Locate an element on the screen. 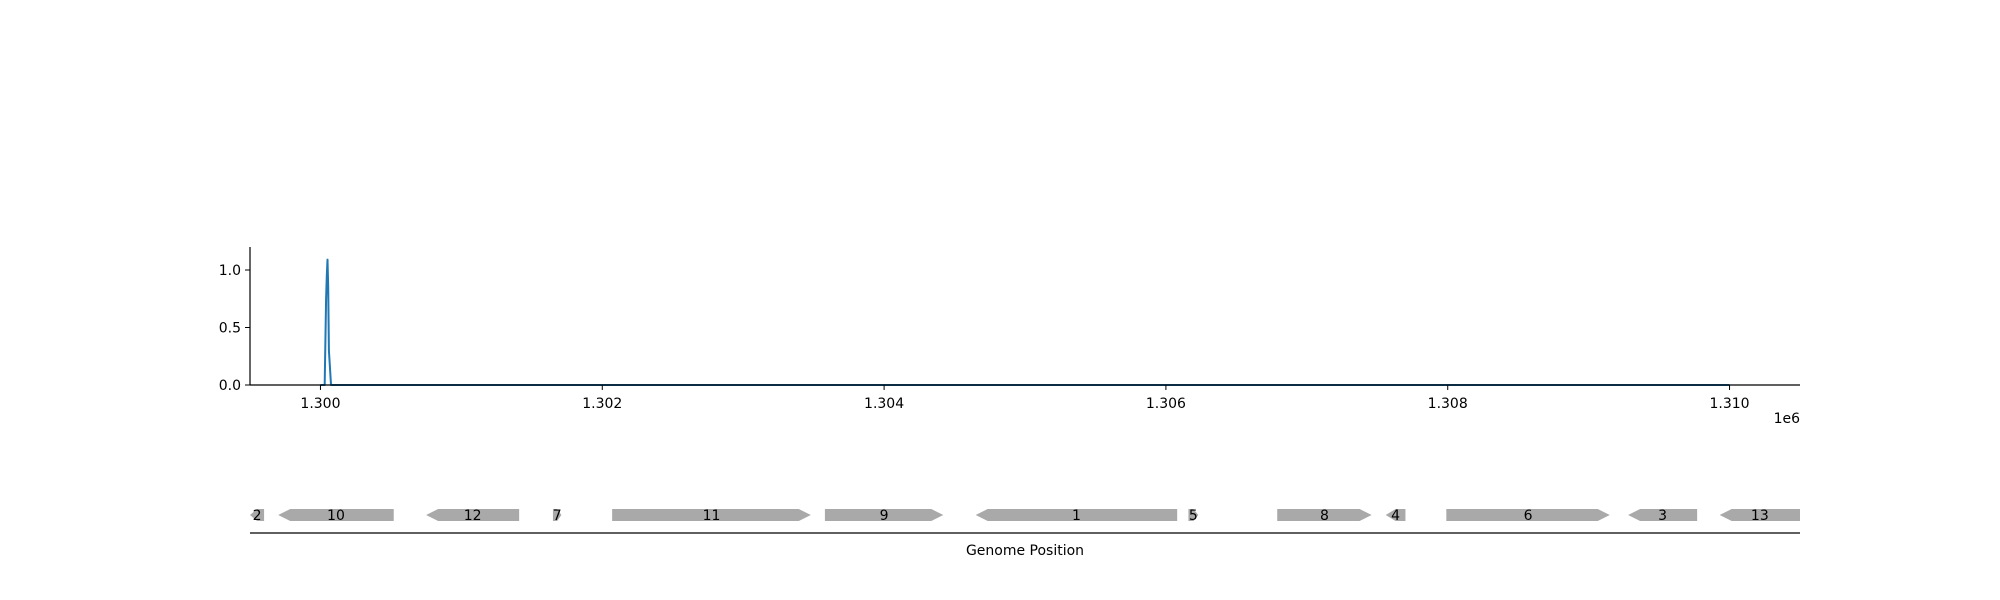 The height and width of the screenshot is (600, 2000). gene-feature: 6 is located at coordinates (1528, 516).